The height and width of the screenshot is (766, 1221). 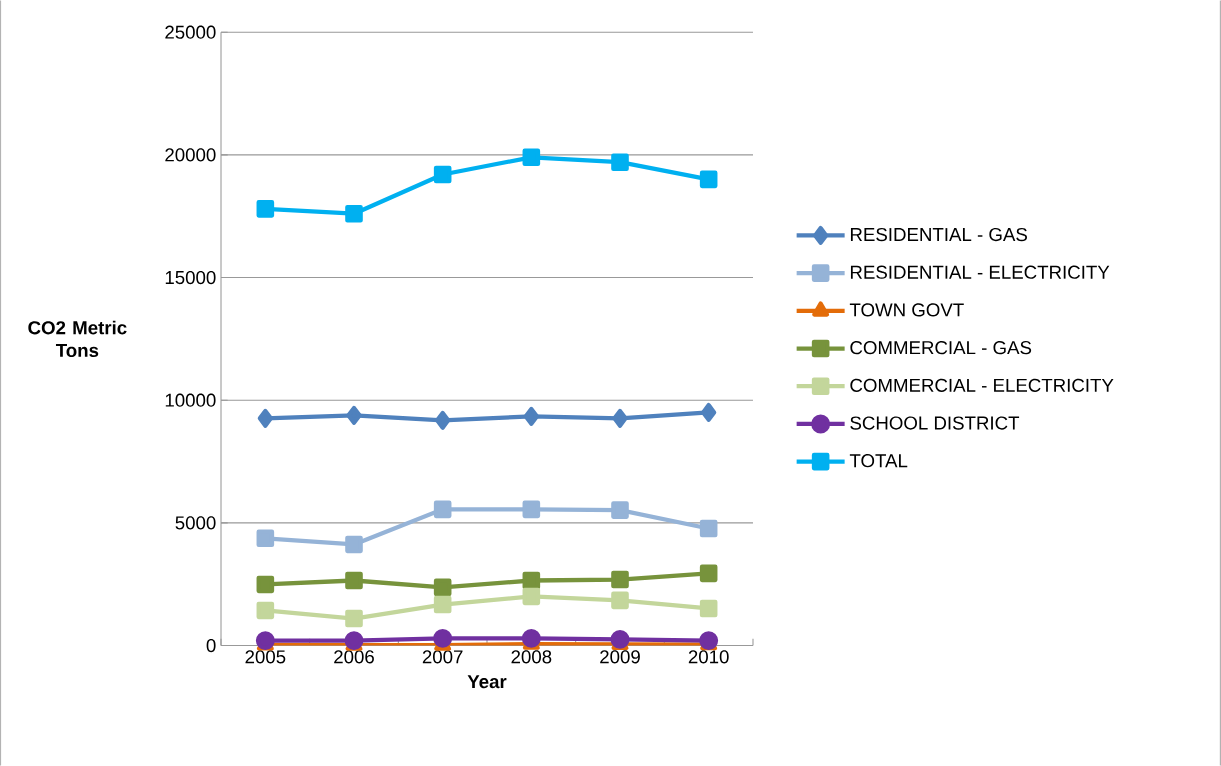 What do you see at coordinates (980, 272) in the screenshot?
I see `legend-label: RESIDENTIAL - ELECTRICITY` at bounding box center [980, 272].